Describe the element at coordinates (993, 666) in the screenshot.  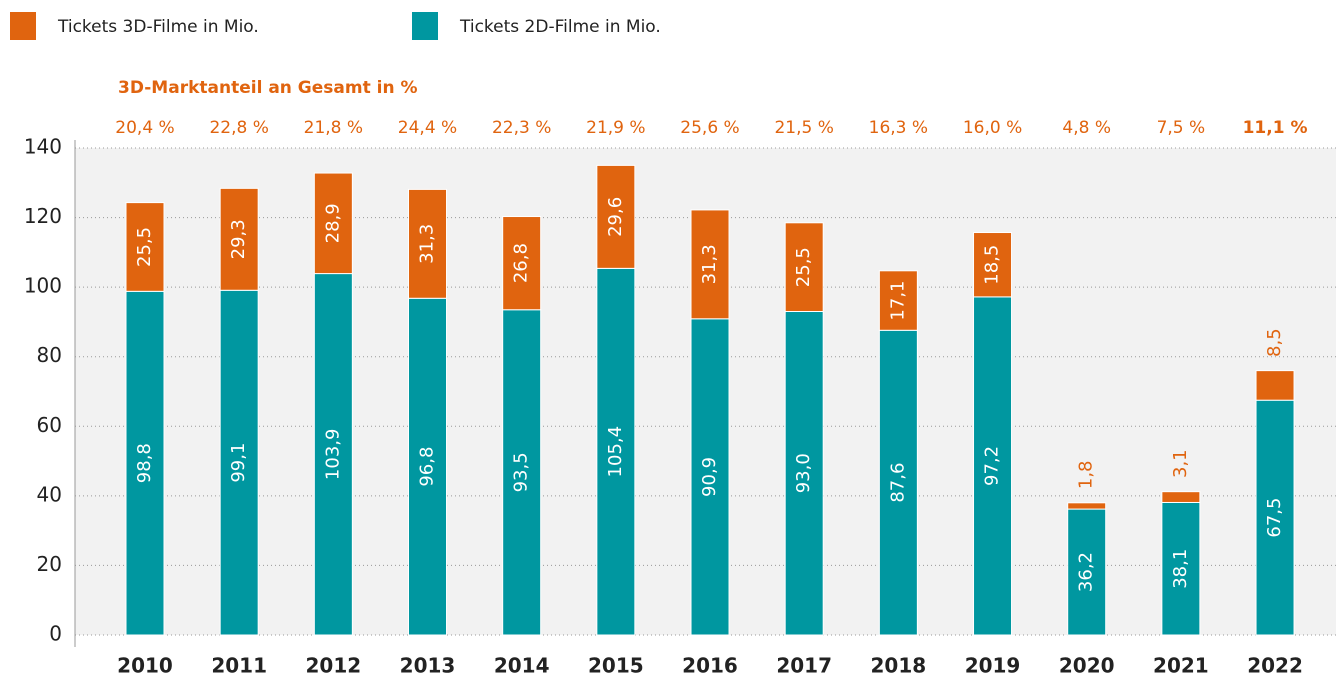
I see `x-tick-label: 2019` at that location.